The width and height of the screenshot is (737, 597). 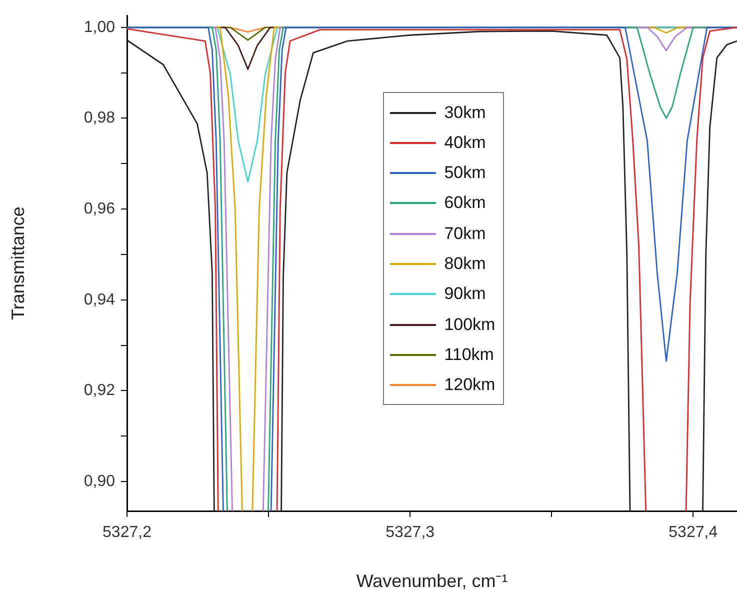 What do you see at coordinates (465, 264) in the screenshot?
I see `legend-label: 80km` at bounding box center [465, 264].